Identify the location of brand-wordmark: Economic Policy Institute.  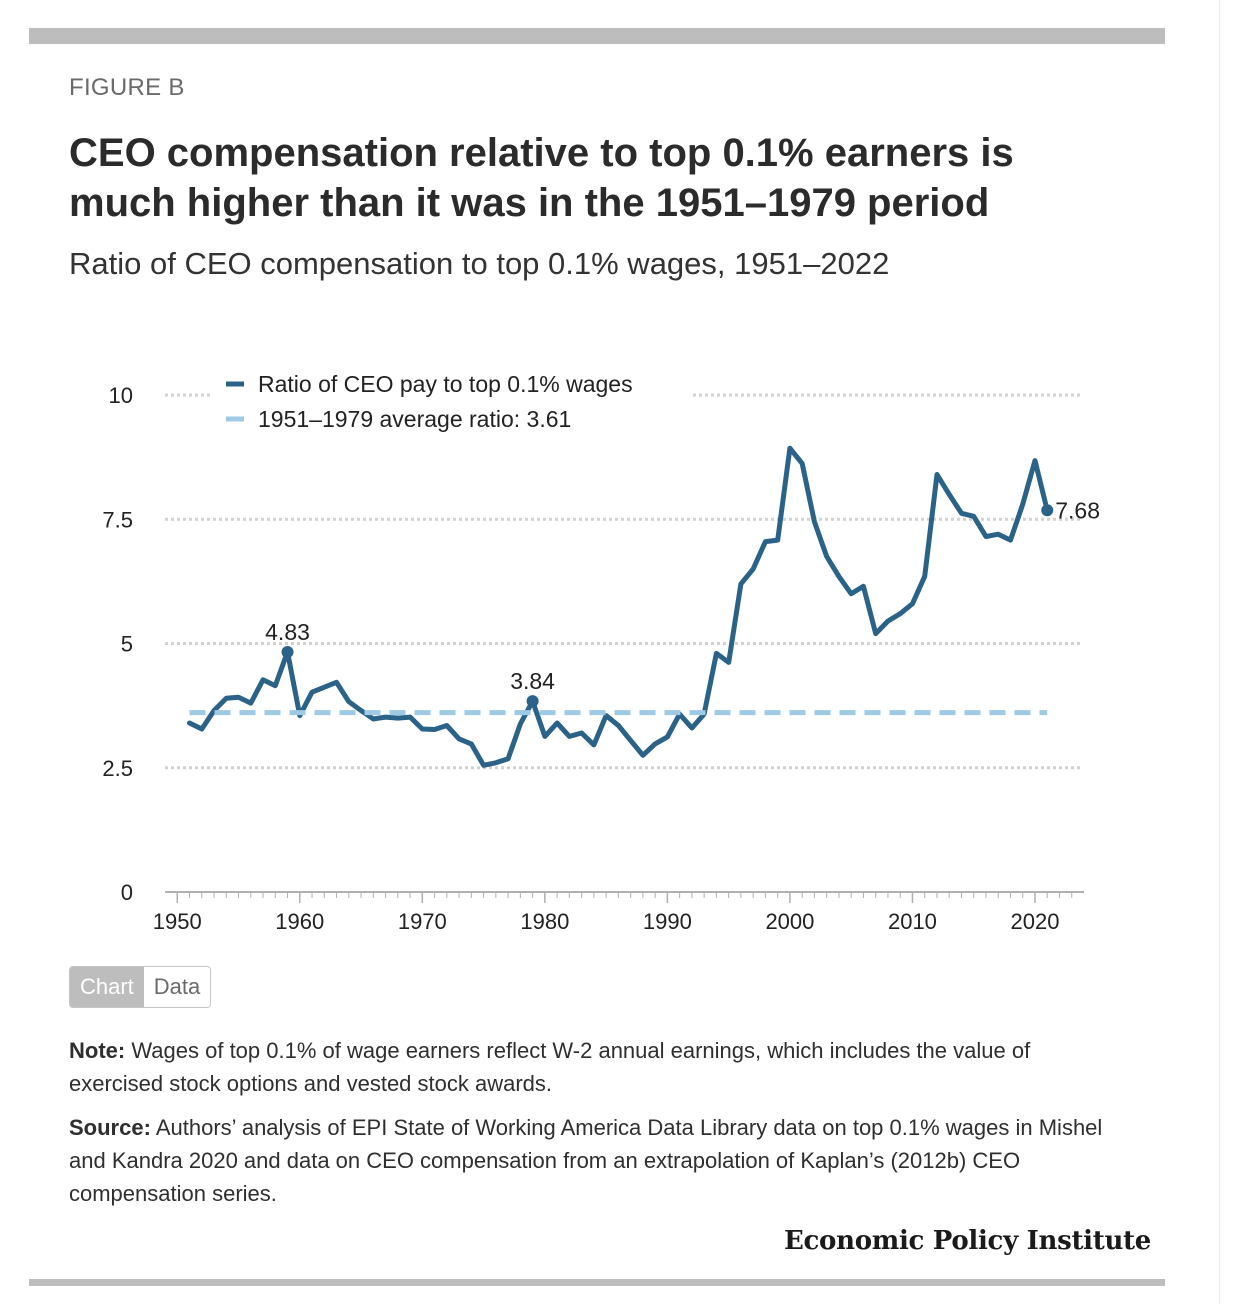
(967, 1241).